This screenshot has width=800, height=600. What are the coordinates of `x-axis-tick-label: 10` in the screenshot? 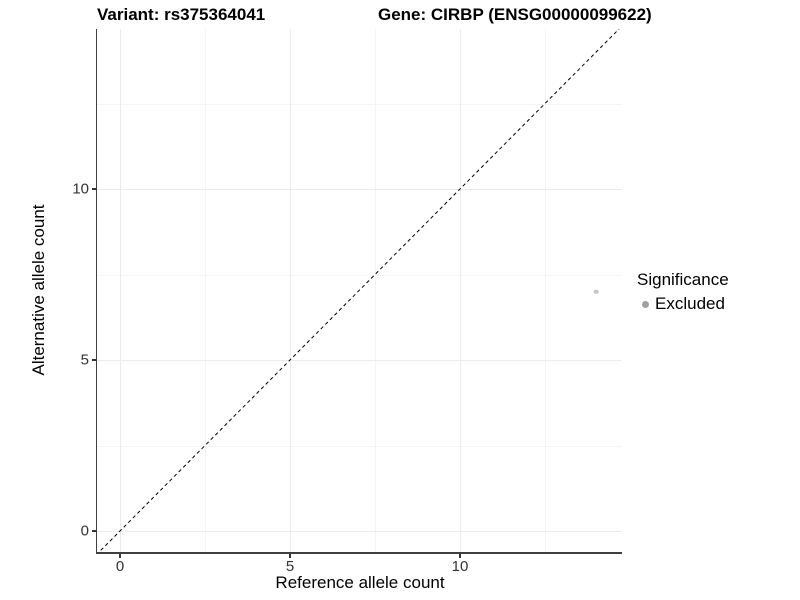 It's located at (460, 566).